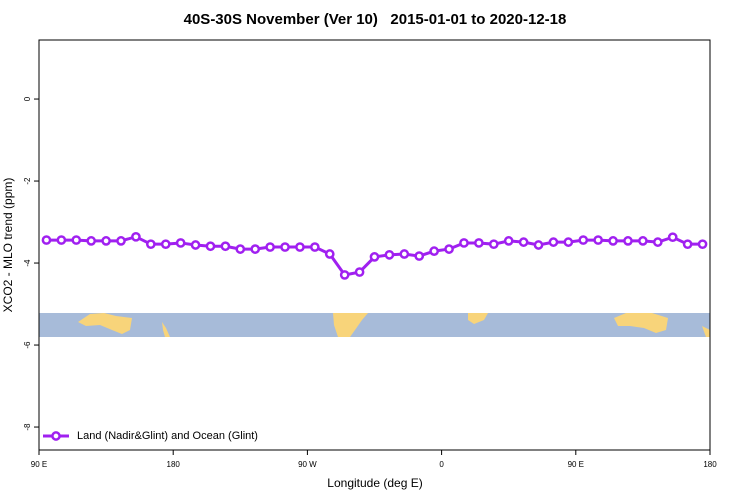 The width and height of the screenshot is (750, 500). I want to click on y-tick-label: -4, so click(27, 263).